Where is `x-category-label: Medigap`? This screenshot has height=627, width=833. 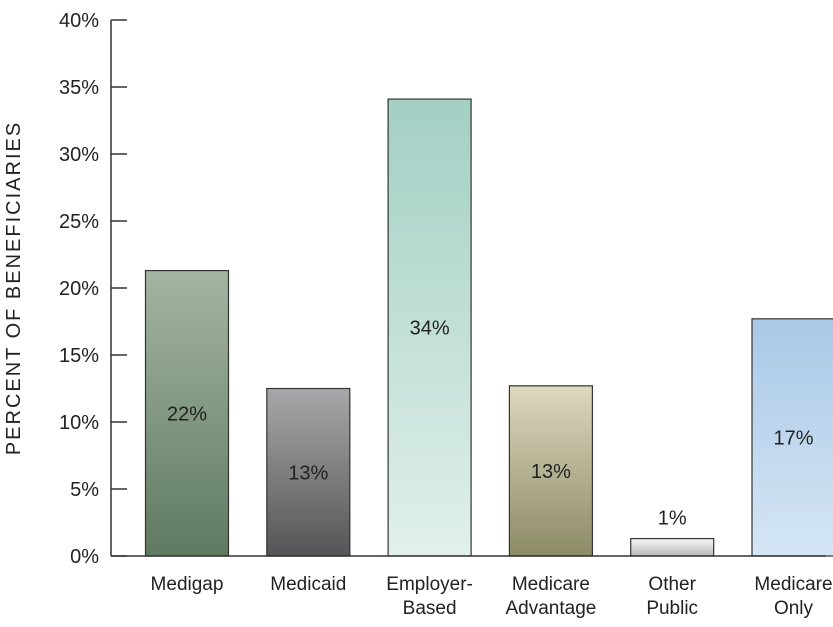
x-category-label: Medigap is located at coordinates (187, 584).